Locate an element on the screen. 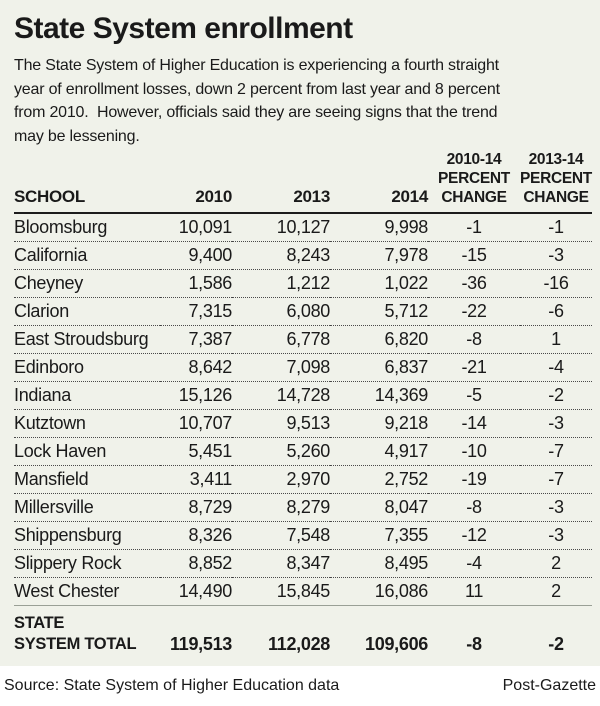 This screenshot has width=600, height=706. header-pct-2013-14: 2013-14 PERCENT CHANGE is located at coordinates (556, 182).